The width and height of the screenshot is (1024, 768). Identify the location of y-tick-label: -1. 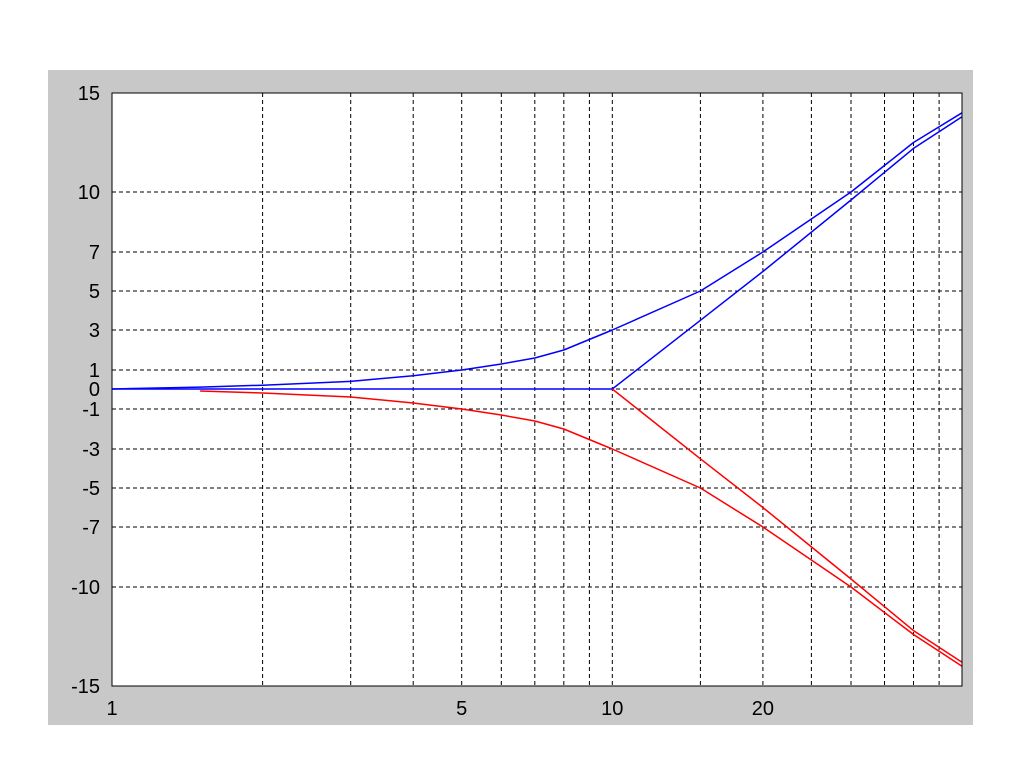
(91, 410).